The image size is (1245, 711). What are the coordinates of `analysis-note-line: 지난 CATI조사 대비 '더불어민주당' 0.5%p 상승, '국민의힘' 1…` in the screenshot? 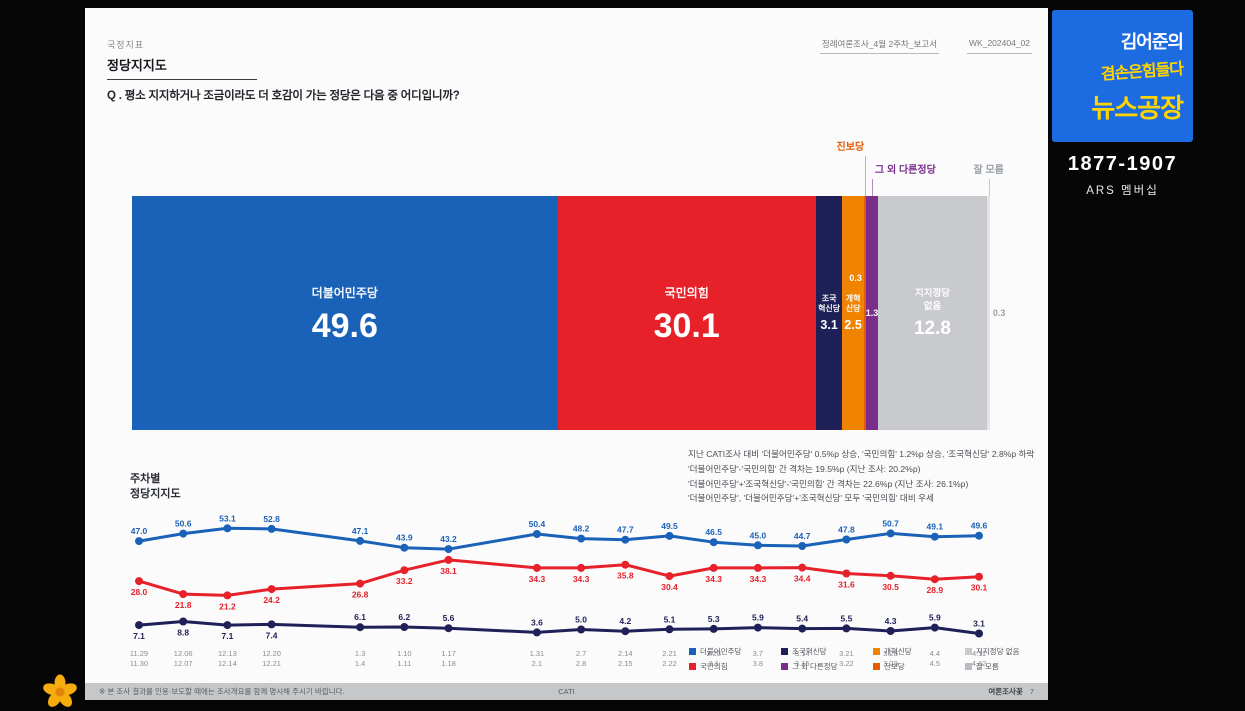 It's located at (861, 454).